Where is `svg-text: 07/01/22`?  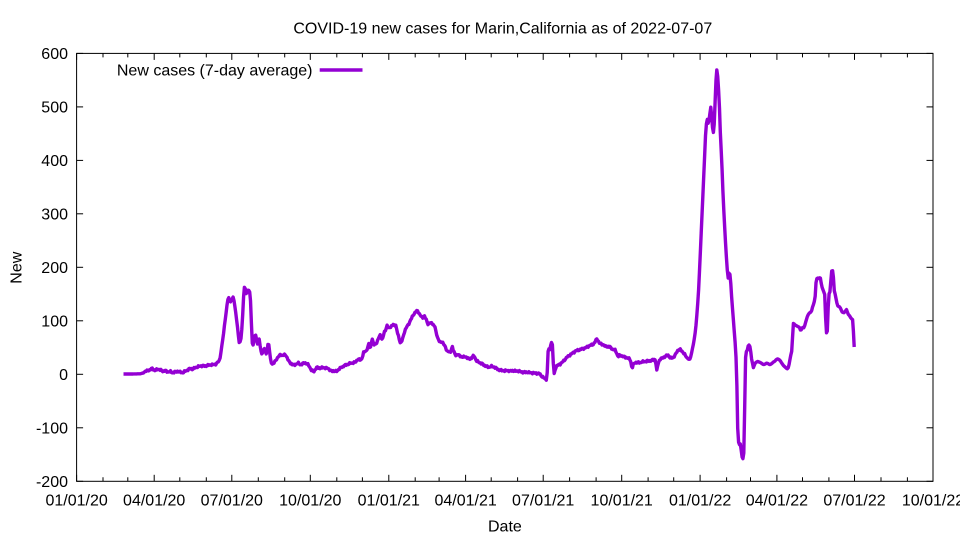 svg-text: 07/01/22 is located at coordinates (854, 500).